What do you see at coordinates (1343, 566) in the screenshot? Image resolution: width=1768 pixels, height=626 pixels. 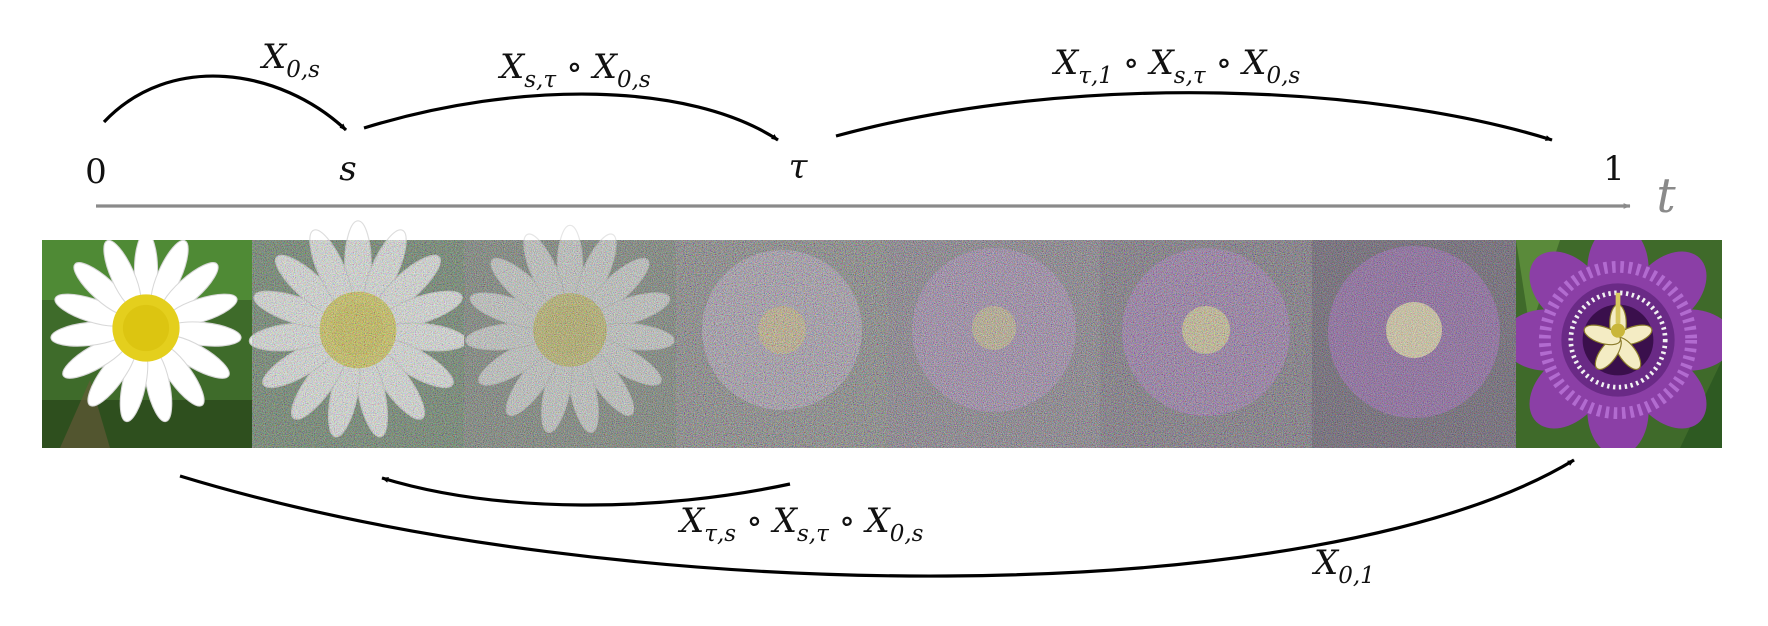 I see `label-X01: X0,1` at bounding box center [1343, 566].